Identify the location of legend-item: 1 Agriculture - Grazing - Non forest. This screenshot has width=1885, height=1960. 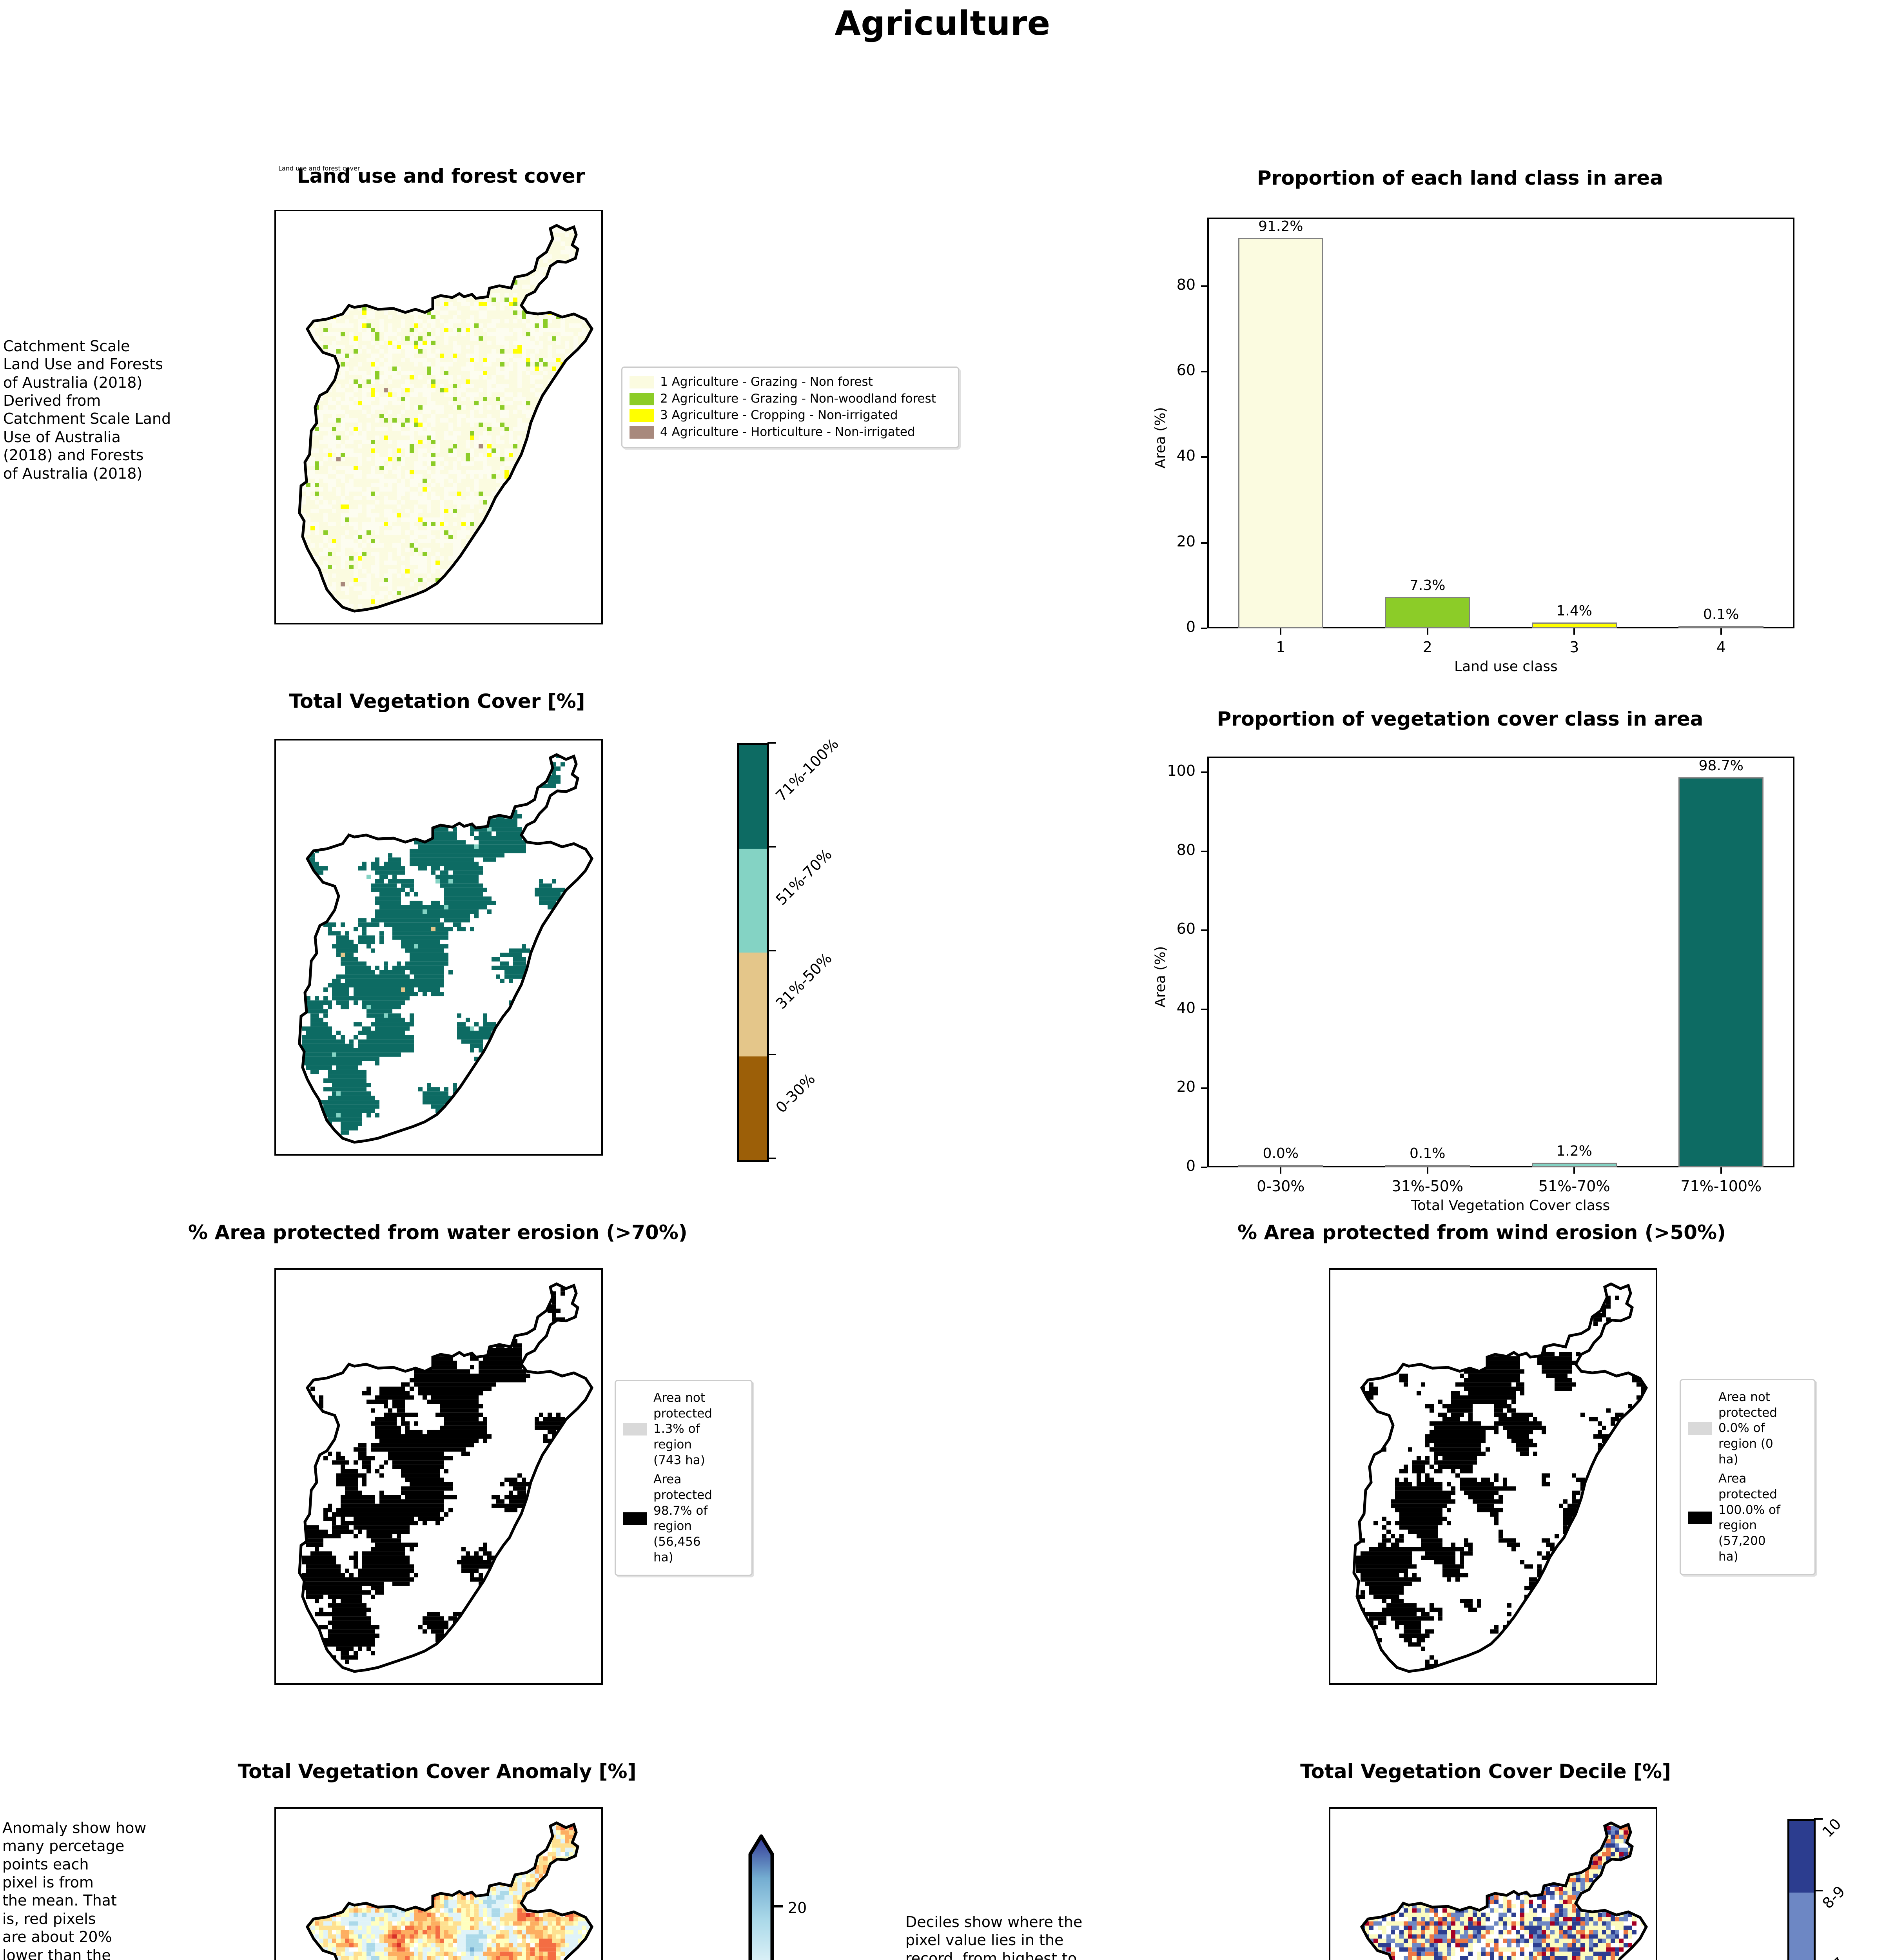
(790, 382).